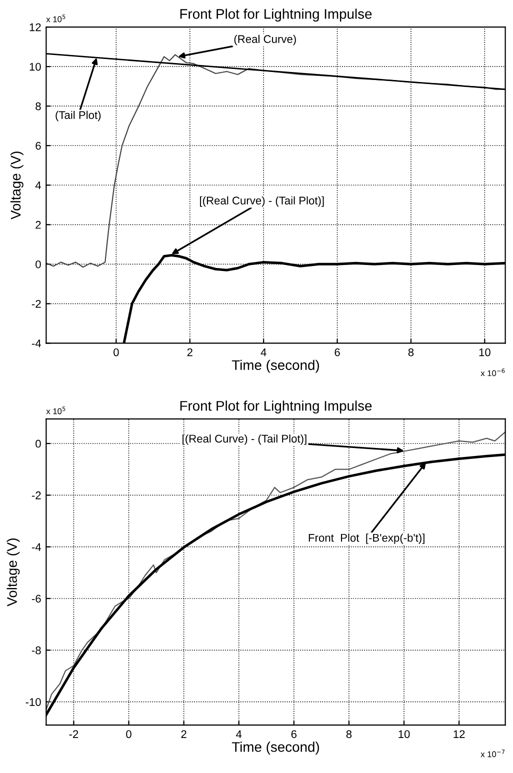  What do you see at coordinates (33, 702) in the screenshot?
I see `y-tick-label: -10` at bounding box center [33, 702].